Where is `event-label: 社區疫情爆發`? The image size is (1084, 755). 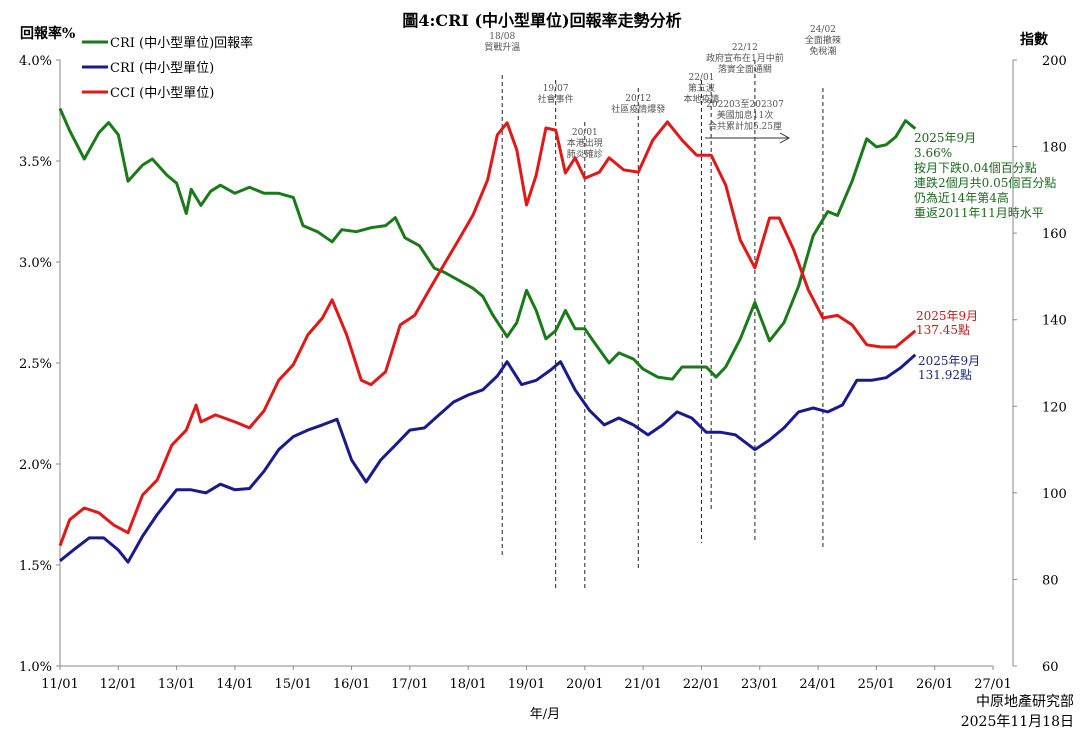
event-label: 社區疫情爆發 is located at coordinates (638, 109).